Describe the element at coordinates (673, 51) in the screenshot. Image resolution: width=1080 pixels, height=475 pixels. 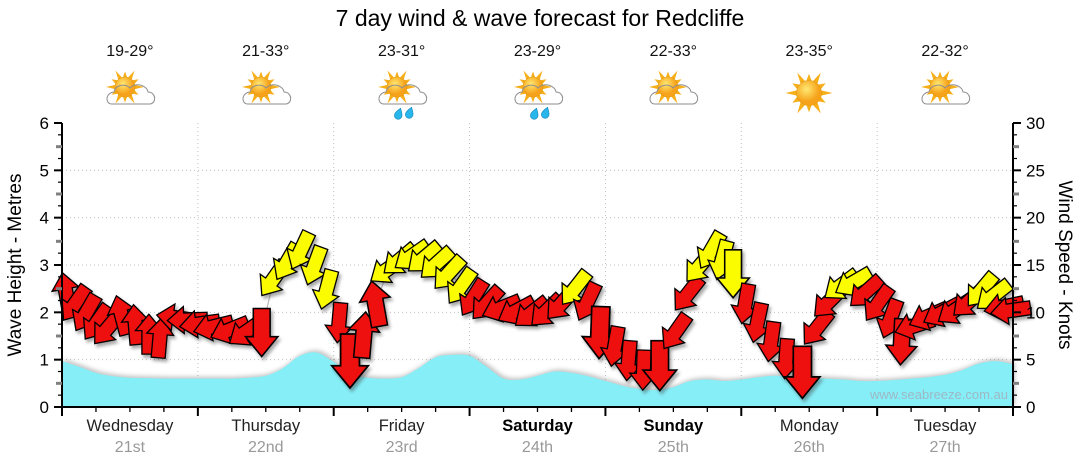
I see `temp-range: 22-33°` at that location.